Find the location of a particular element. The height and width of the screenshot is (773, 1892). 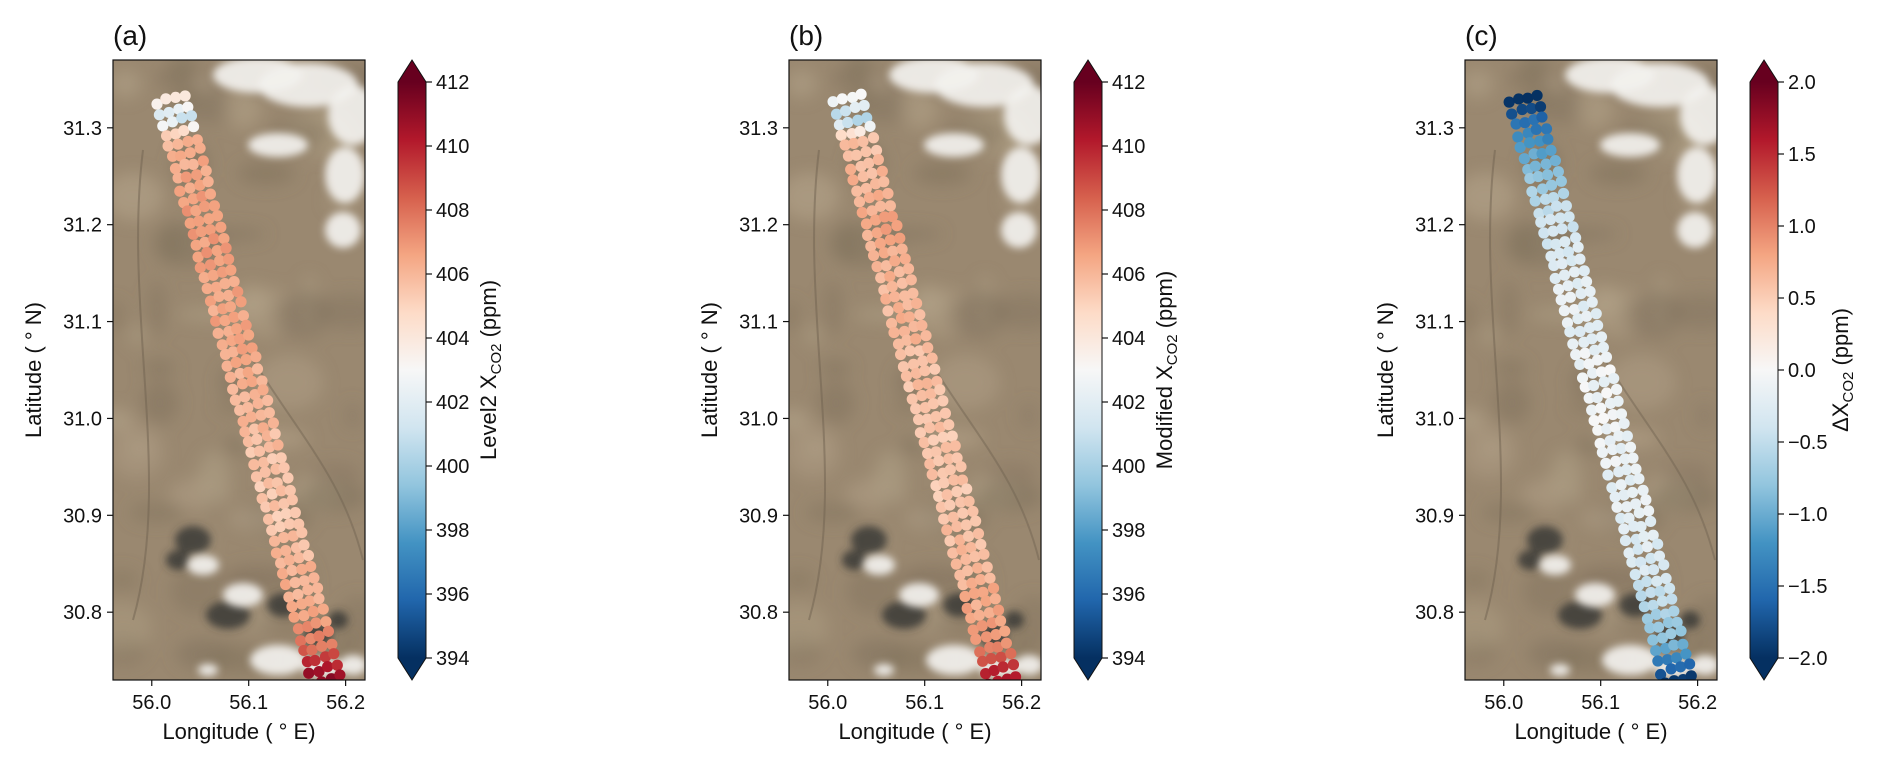

y-tick-label: 31.3 is located at coordinates (758, 129).